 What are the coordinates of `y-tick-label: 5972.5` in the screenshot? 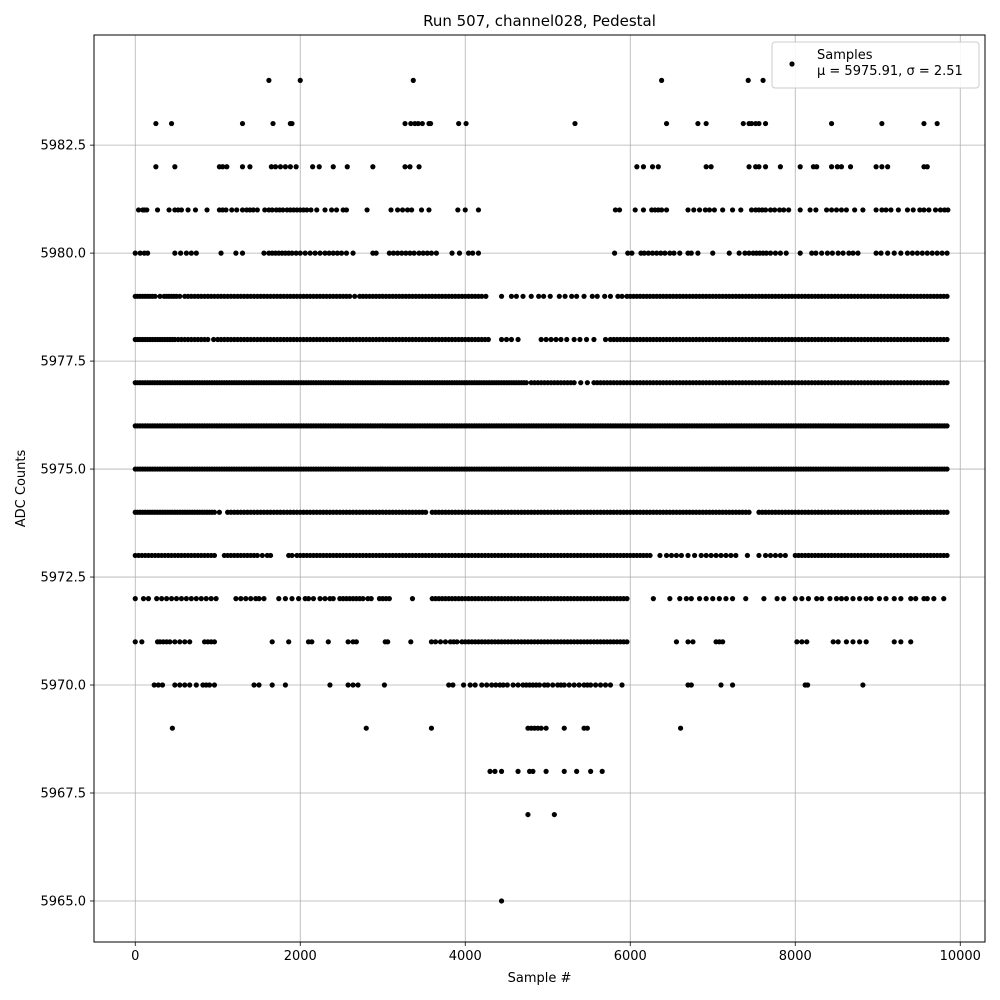 It's located at (64, 578).